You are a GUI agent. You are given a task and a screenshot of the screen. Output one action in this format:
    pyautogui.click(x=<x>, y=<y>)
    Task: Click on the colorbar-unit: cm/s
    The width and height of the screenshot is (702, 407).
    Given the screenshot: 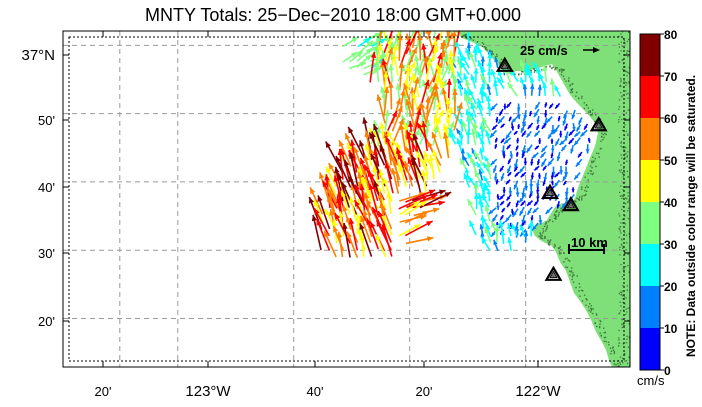 What is the action you would take?
    pyautogui.click(x=651, y=380)
    